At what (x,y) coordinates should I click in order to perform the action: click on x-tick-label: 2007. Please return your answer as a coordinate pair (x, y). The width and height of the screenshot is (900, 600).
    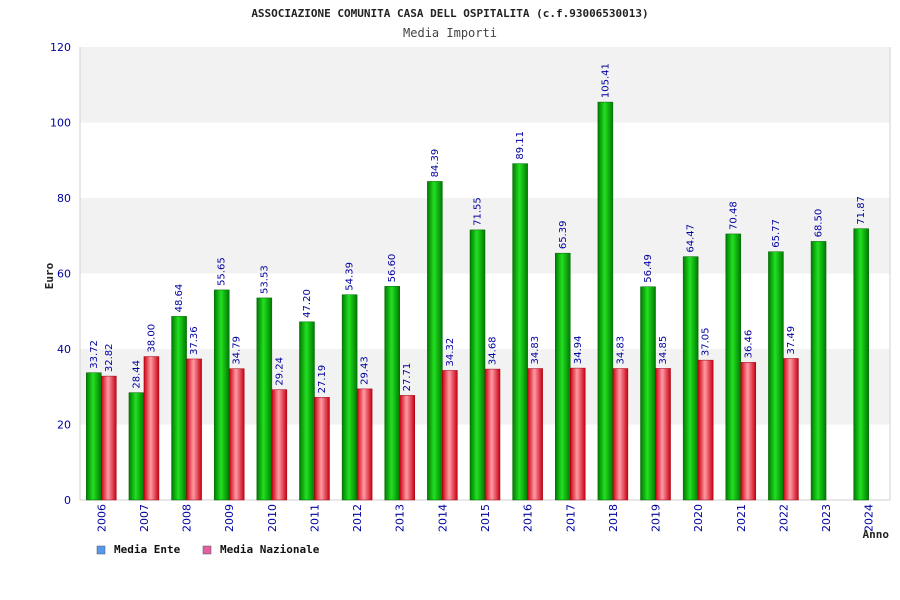
    Looking at the image, I should click on (144, 518).